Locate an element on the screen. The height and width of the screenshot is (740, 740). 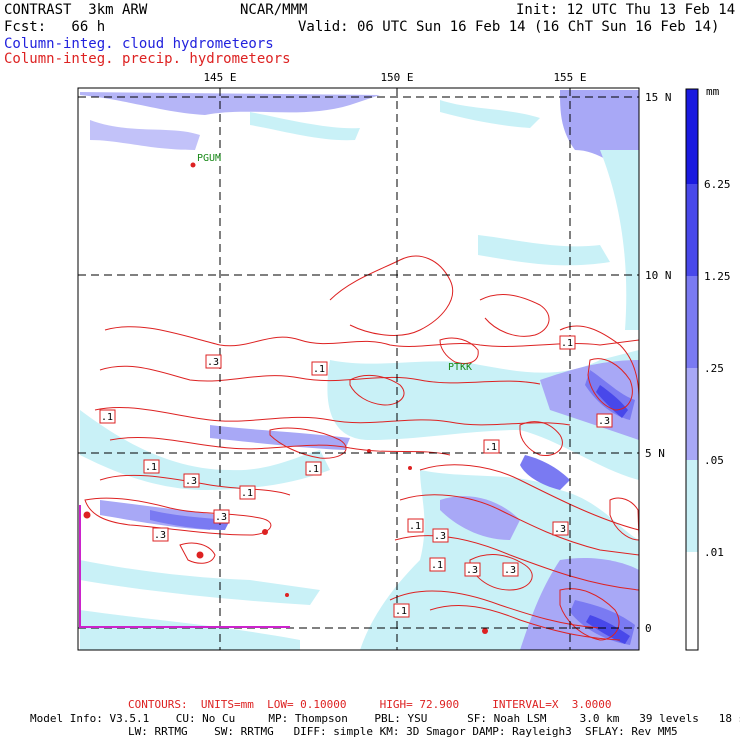
field-precip-label: Column-integ. precip. hydrometeors is located at coordinates (147, 59).